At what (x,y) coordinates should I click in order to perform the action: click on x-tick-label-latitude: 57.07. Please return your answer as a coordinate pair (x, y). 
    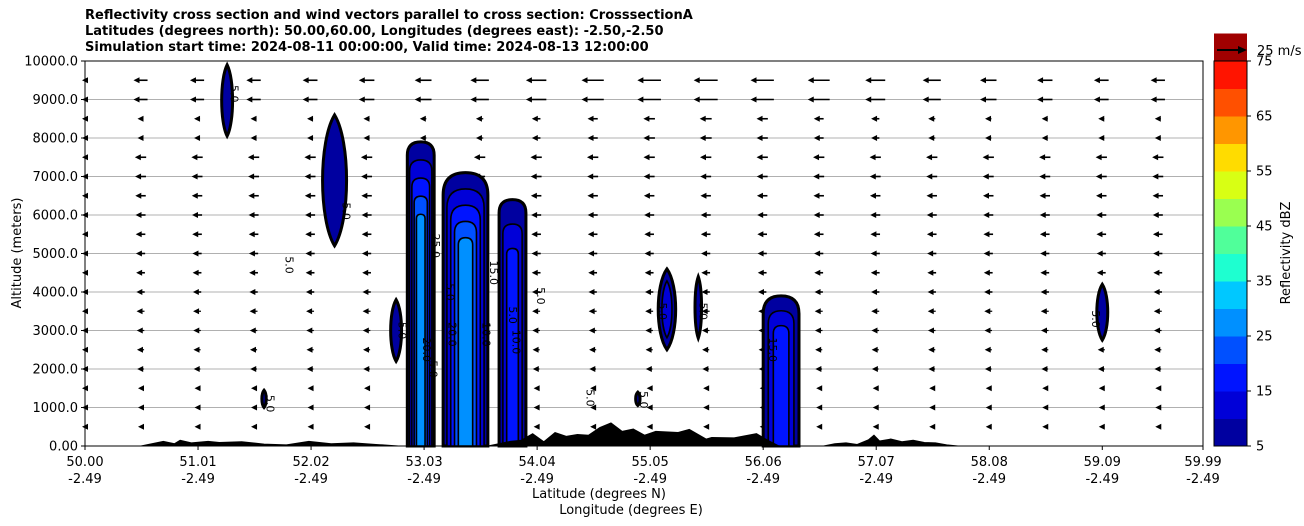
    Looking at the image, I should click on (876, 462).